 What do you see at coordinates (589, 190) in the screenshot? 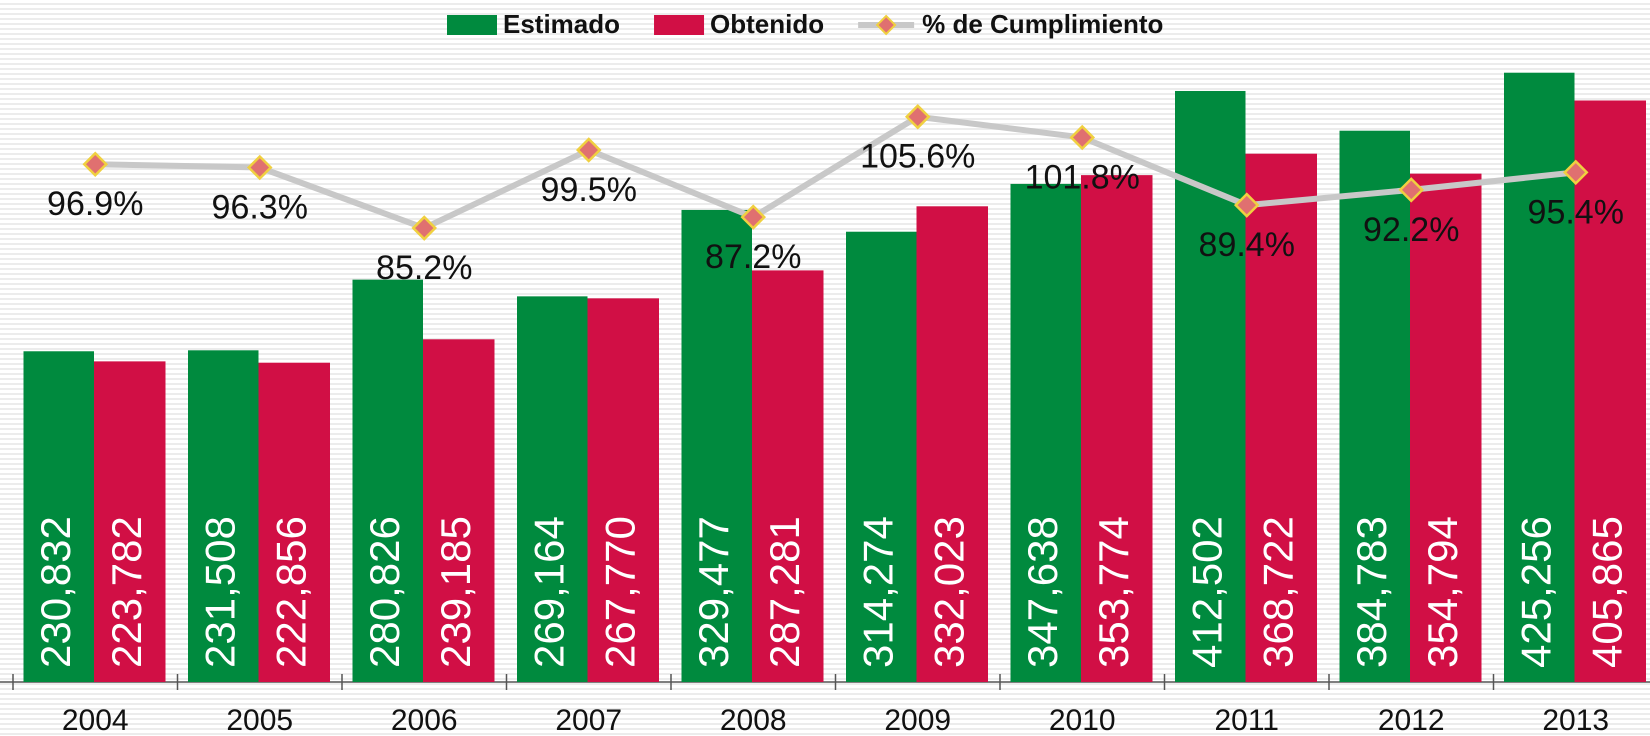
I see `line-value-label: 99.5%` at bounding box center [589, 190].